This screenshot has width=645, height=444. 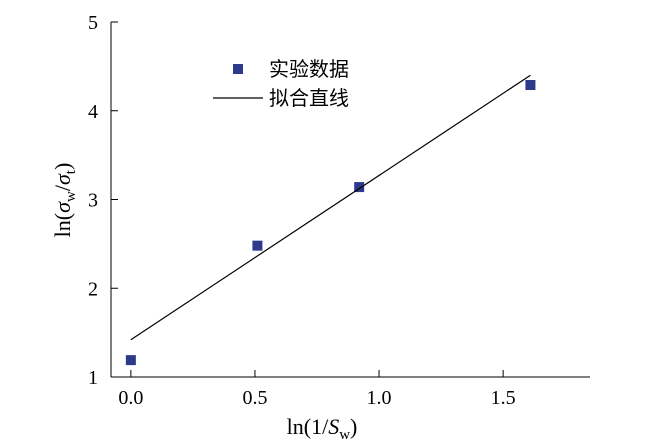 What do you see at coordinates (93, 23) in the screenshot?
I see `y-tick-label: 5` at bounding box center [93, 23].